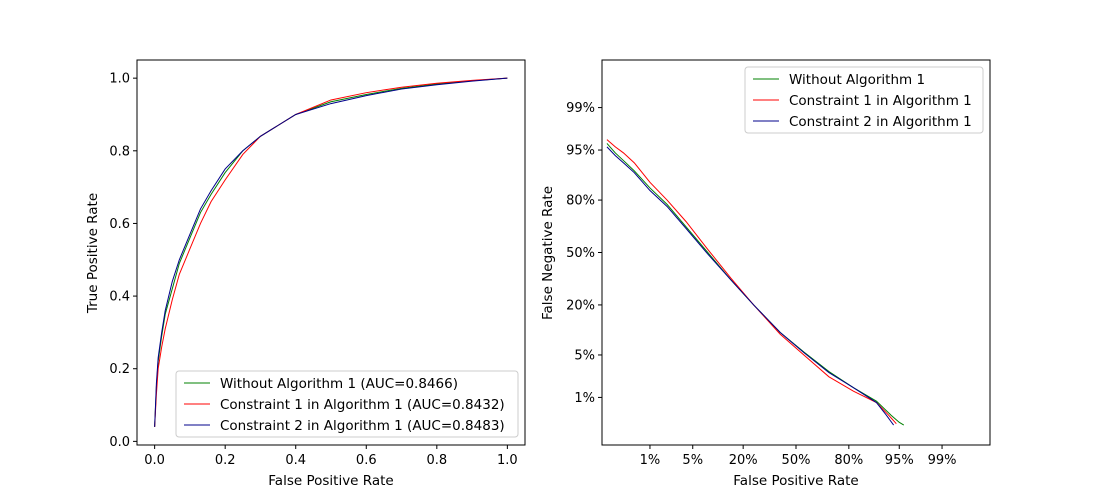  What do you see at coordinates (119, 442) in the screenshot?
I see `roc-ytick-label: 0.0` at bounding box center [119, 442].